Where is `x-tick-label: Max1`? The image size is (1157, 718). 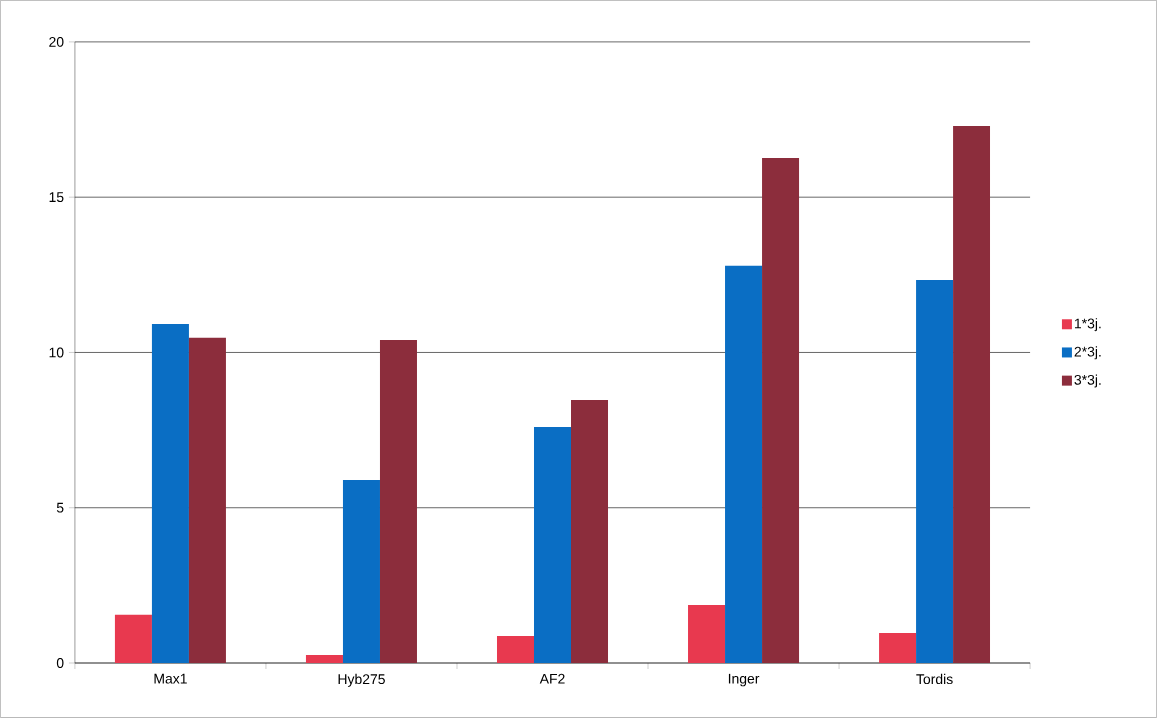
x-tick-label: Max1 is located at coordinates (170, 678).